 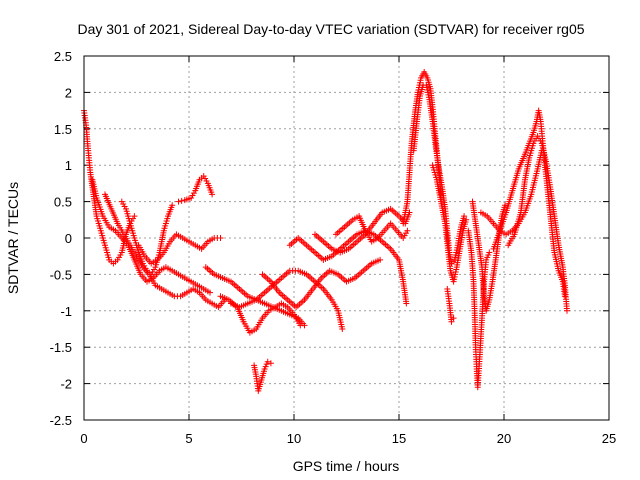 I want to click on x-tick-label: 25, so click(x=609, y=438).